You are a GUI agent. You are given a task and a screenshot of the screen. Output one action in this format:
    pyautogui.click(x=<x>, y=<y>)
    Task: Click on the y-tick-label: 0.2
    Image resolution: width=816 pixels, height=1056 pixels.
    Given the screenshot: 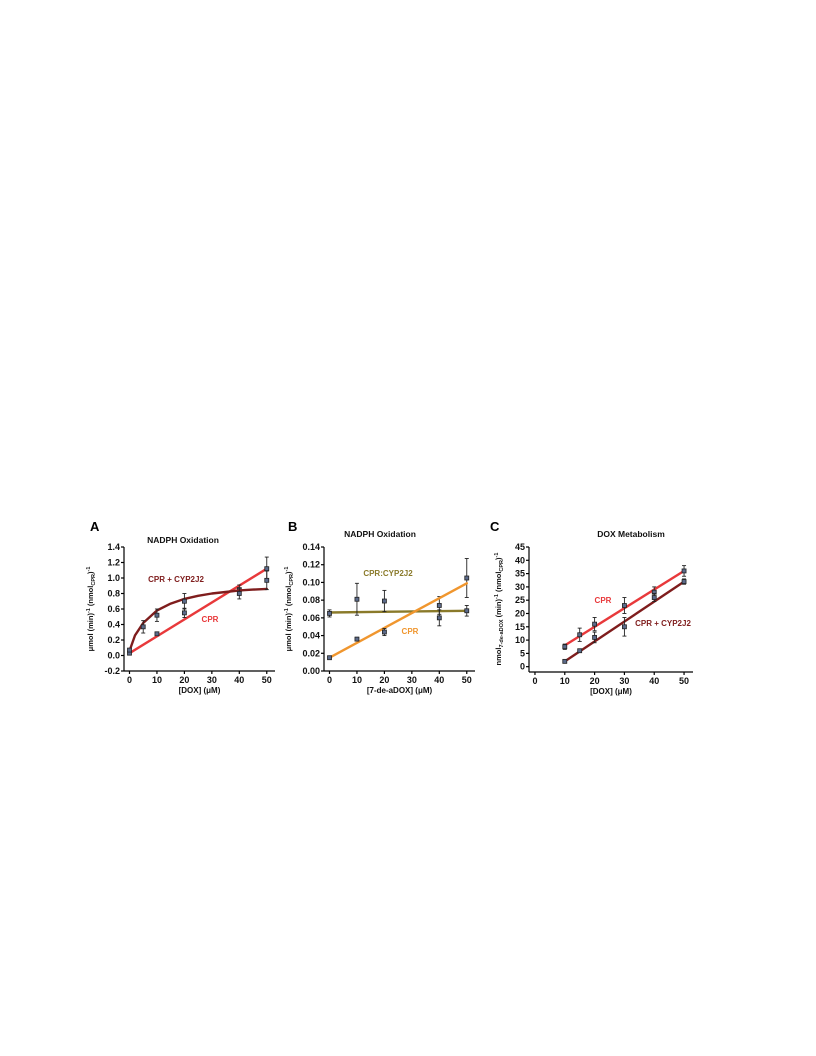 What is the action you would take?
    pyautogui.click(x=113, y=640)
    